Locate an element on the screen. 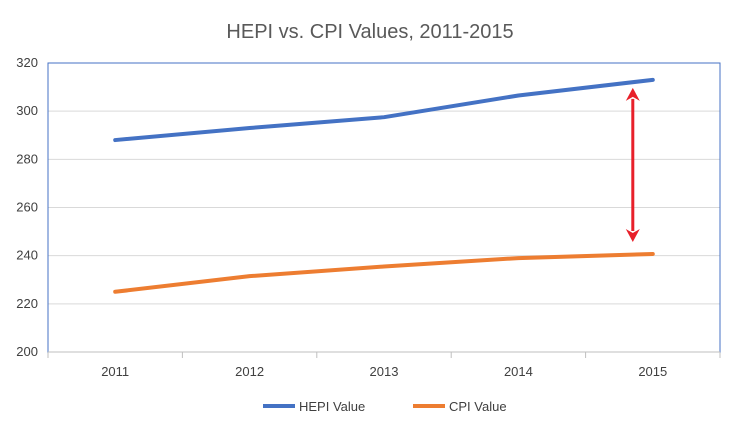  y-tick-label: 240 is located at coordinates (27, 255).